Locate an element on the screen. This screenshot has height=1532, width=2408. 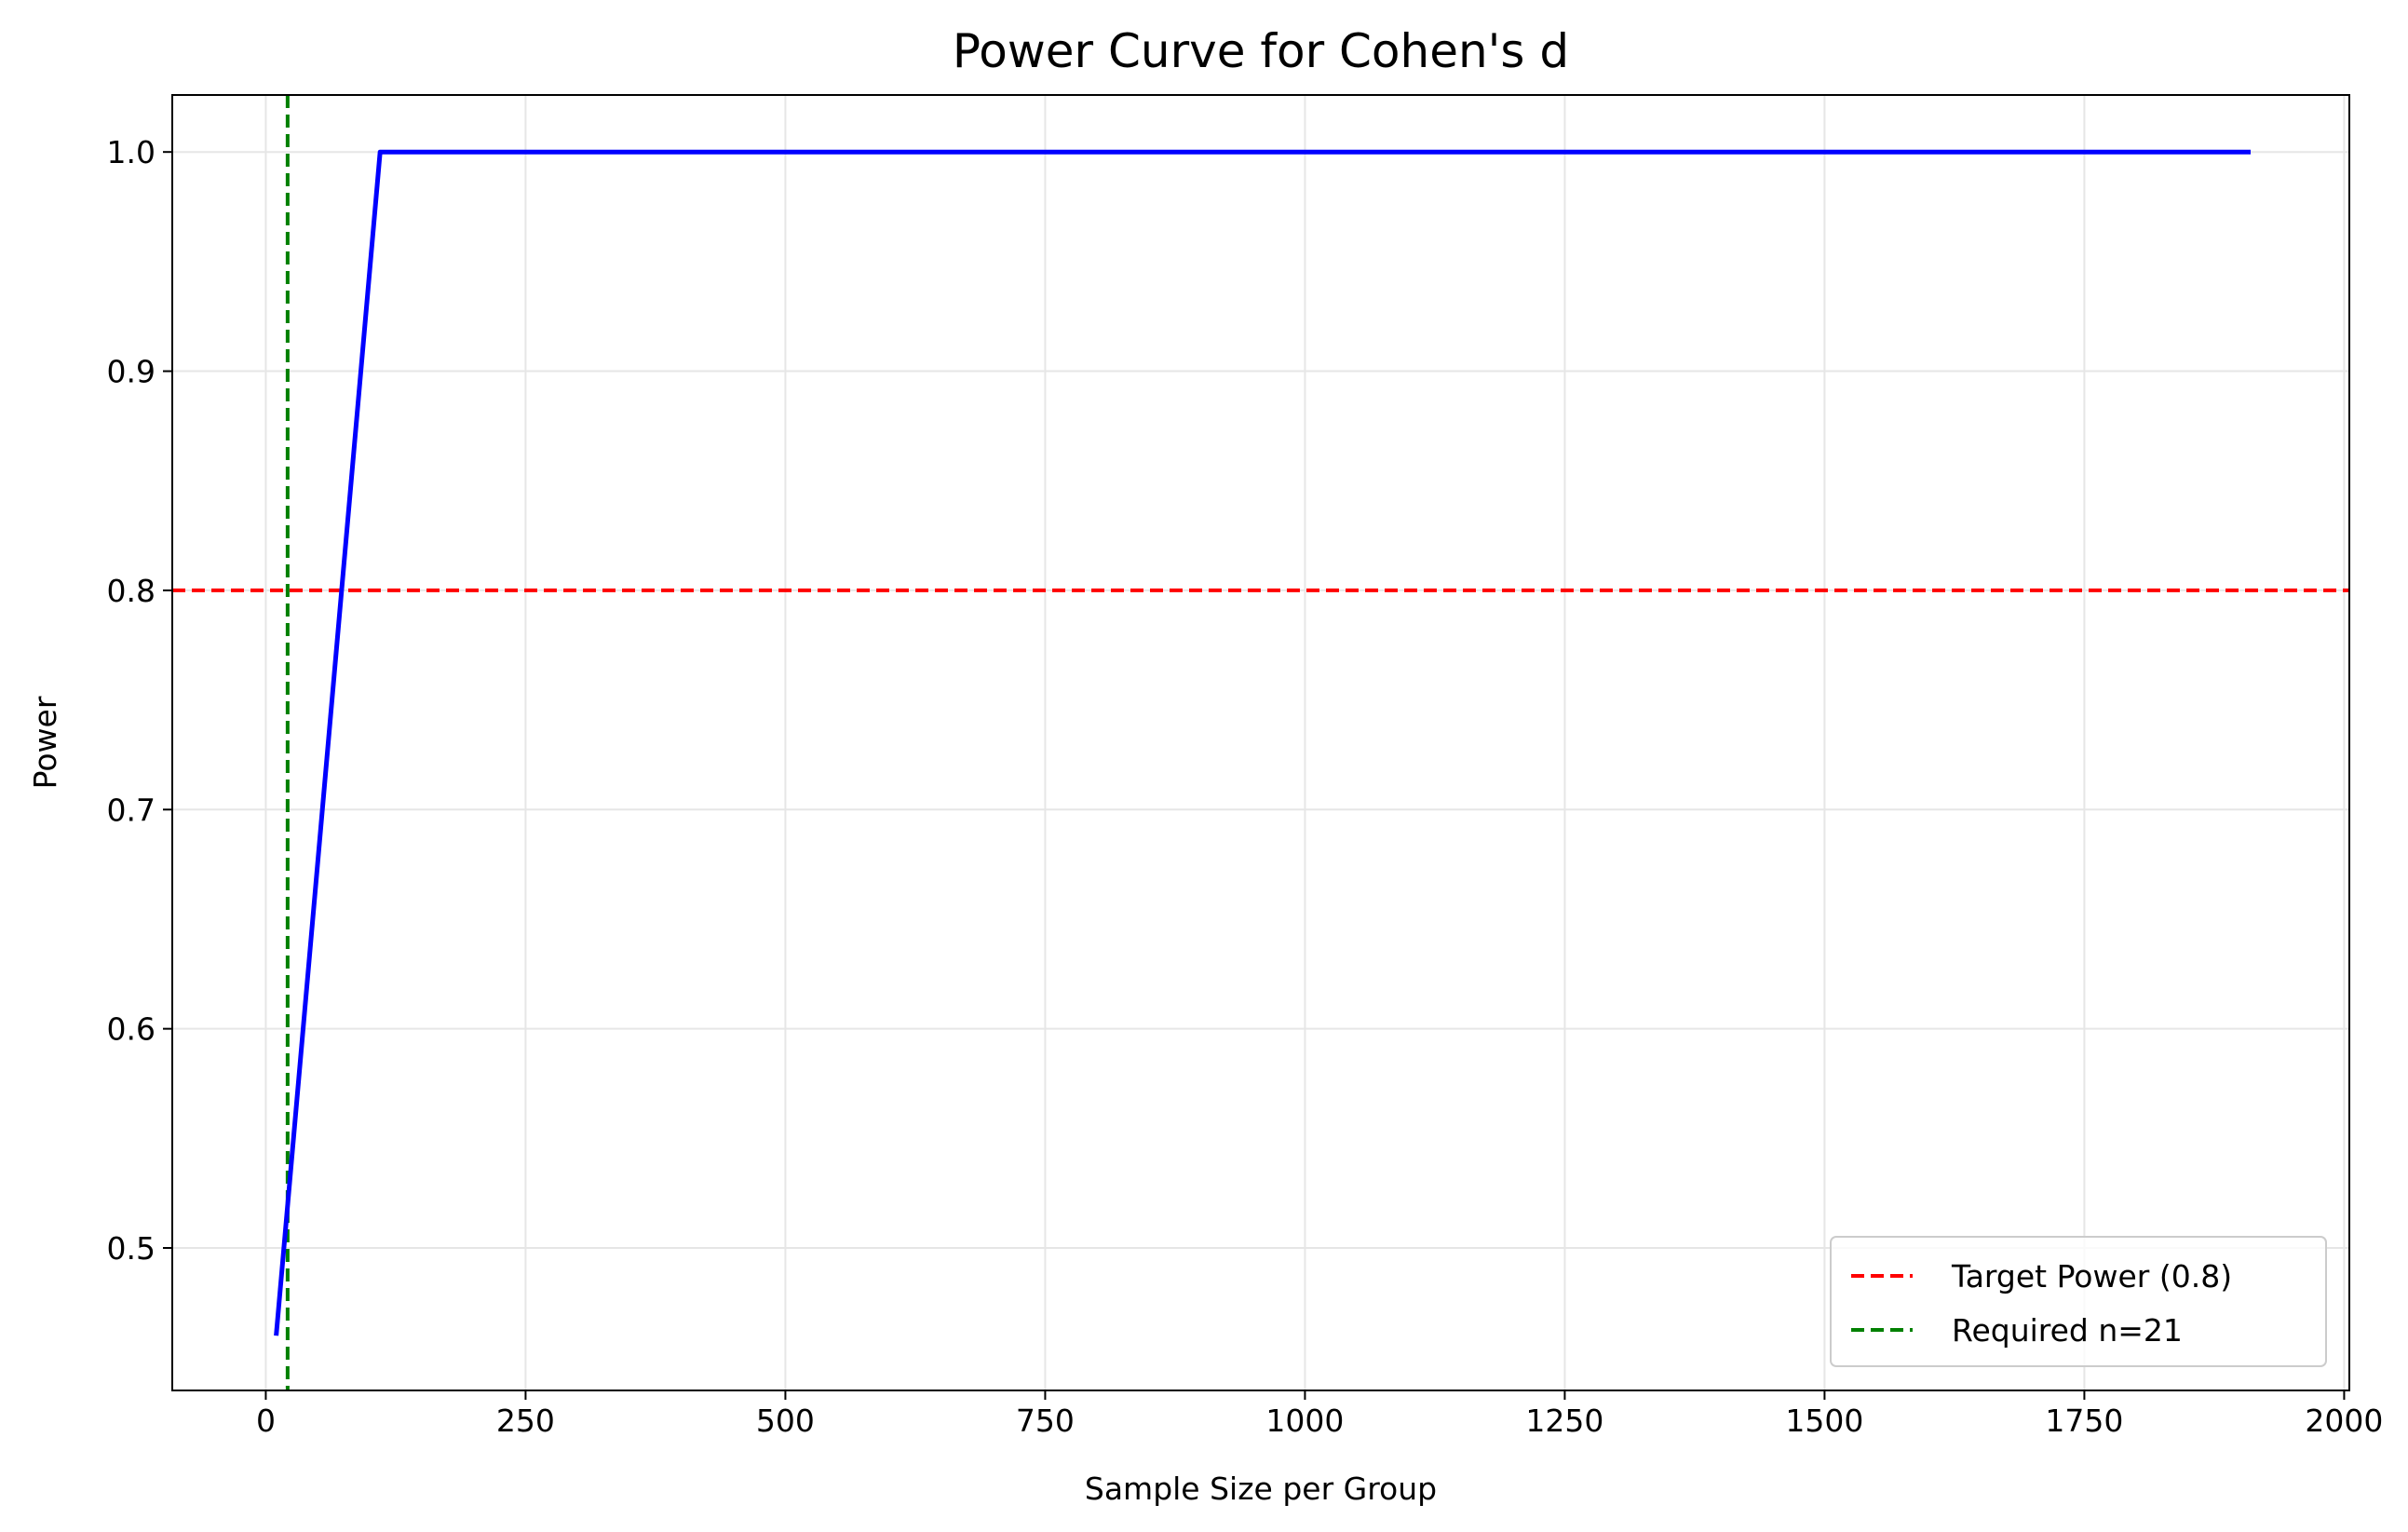
x-tick-label: 0 is located at coordinates (266, 1421).